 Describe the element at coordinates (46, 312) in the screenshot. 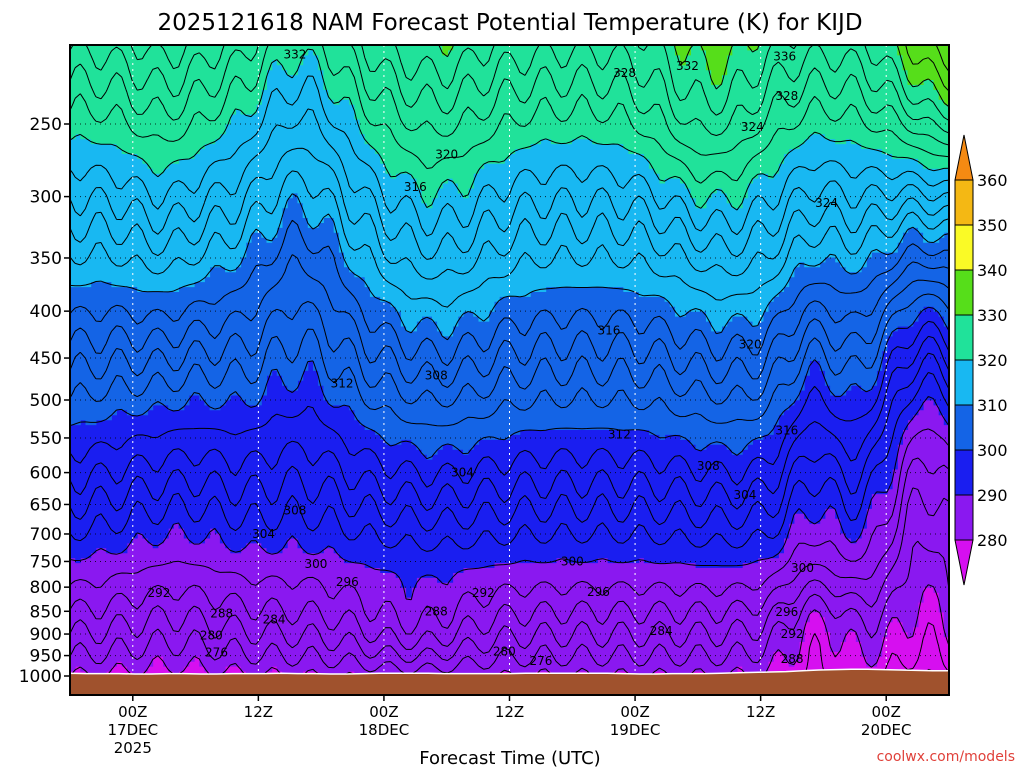

I see `y-tick-label: 400` at that location.